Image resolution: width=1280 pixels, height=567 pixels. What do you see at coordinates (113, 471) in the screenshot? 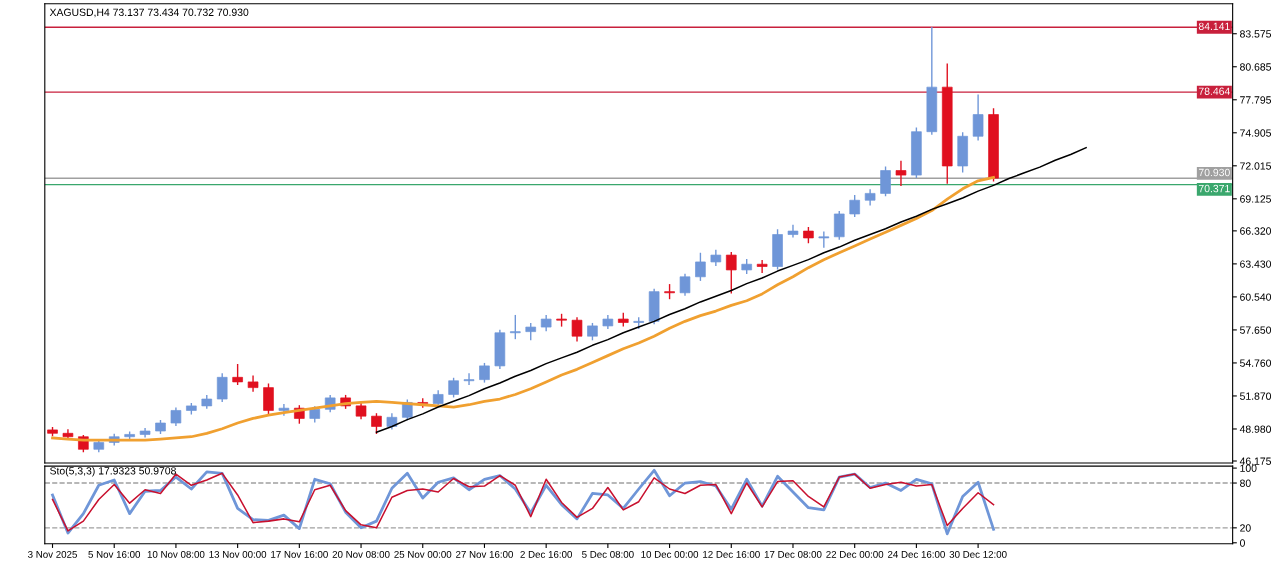
I see `chart-title: Sto(5,3,3) 17.9323 50.9708` at bounding box center [113, 471].